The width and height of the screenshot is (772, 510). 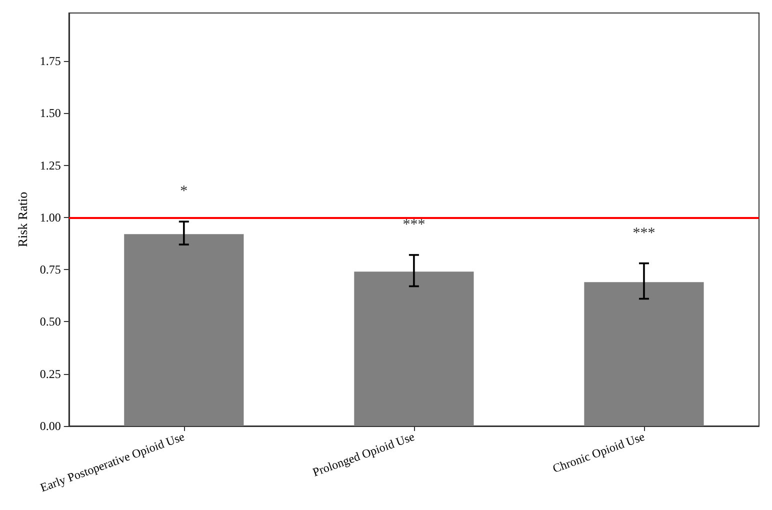 I want to click on y-axis-title: Risk Ratio, so click(x=22, y=220).